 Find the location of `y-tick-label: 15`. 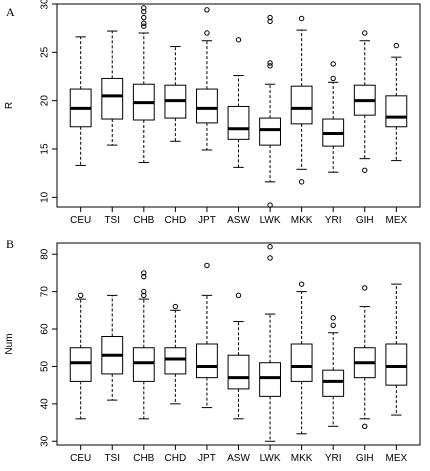

y-tick-label: 15 is located at coordinates (45, 149).